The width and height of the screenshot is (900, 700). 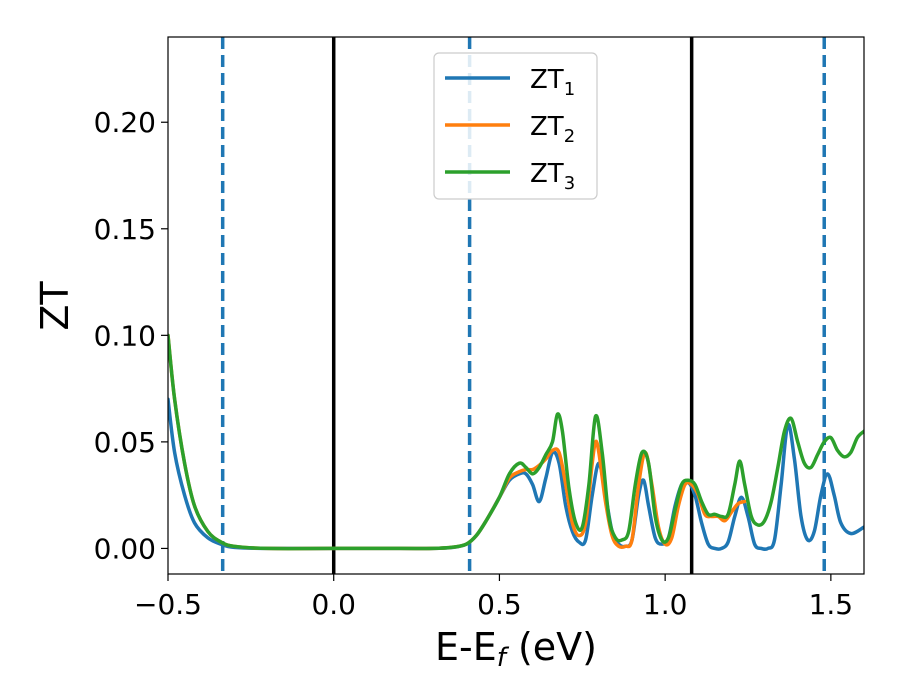 I want to click on legend: ZT1 ZT2 ZT3, so click(x=515, y=126).